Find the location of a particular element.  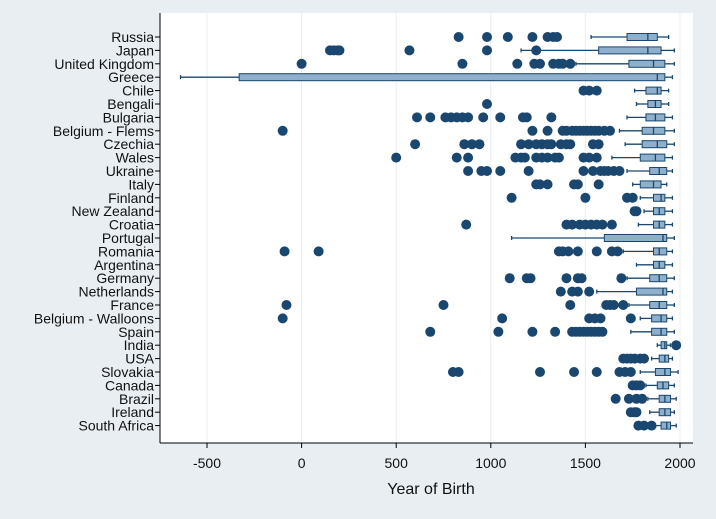

x-axis-title: Year of Birth is located at coordinates (430, 489).